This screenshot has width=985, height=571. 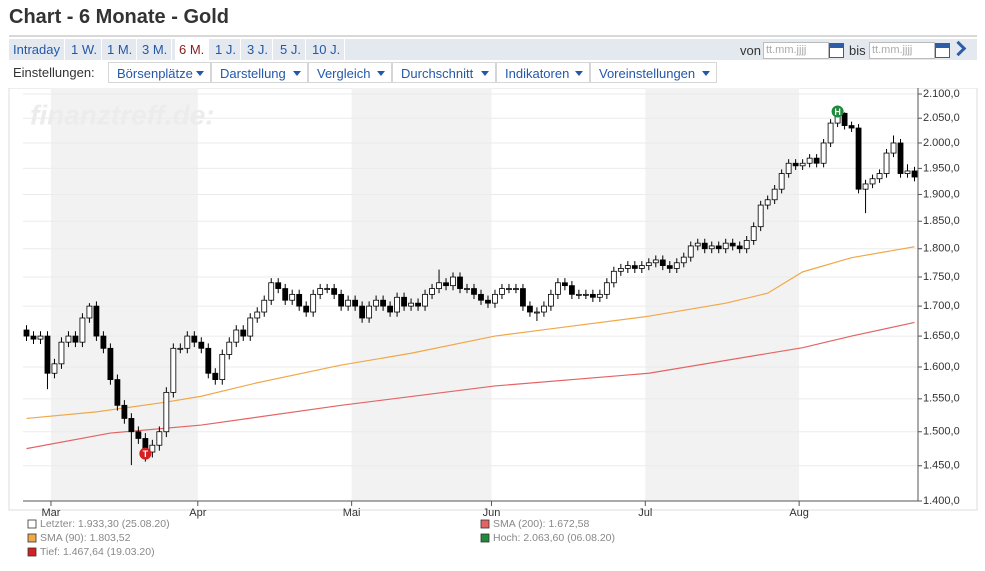 What do you see at coordinates (259, 72) in the screenshot?
I see `settings-dropdown: Darstellung` at bounding box center [259, 72].